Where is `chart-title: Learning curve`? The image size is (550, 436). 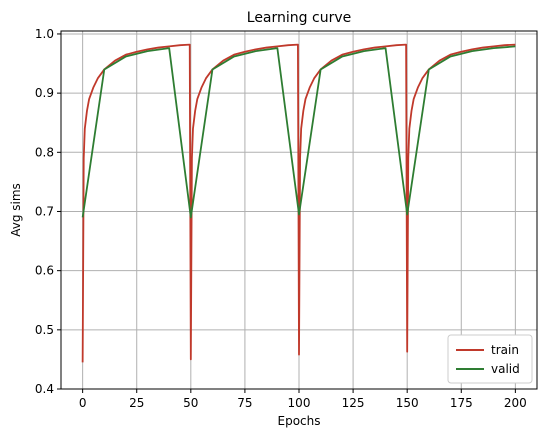
chart-title: Learning curve is located at coordinates (299, 18).